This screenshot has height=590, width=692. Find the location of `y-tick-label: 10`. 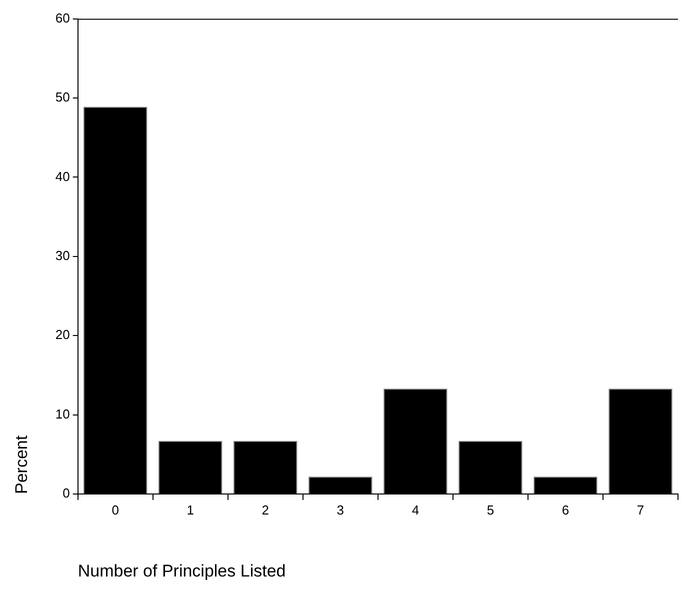

y-tick-label: 10 is located at coordinates (62, 414).